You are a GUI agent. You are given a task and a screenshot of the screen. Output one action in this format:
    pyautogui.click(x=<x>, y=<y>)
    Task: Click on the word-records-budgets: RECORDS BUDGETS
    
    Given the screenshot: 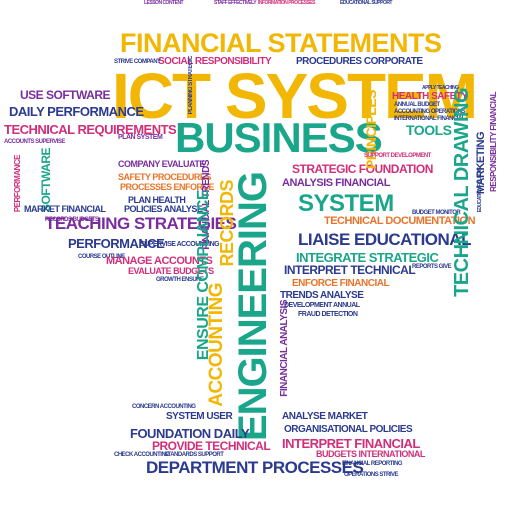 What is the action you would take?
    pyautogui.click(x=72, y=220)
    